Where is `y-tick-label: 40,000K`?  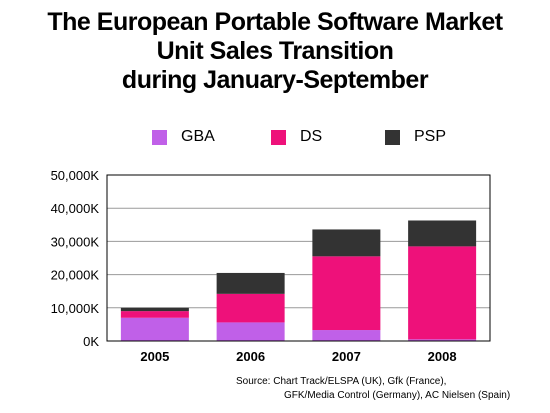
y-tick-label: 40,000K is located at coordinates (75, 208).